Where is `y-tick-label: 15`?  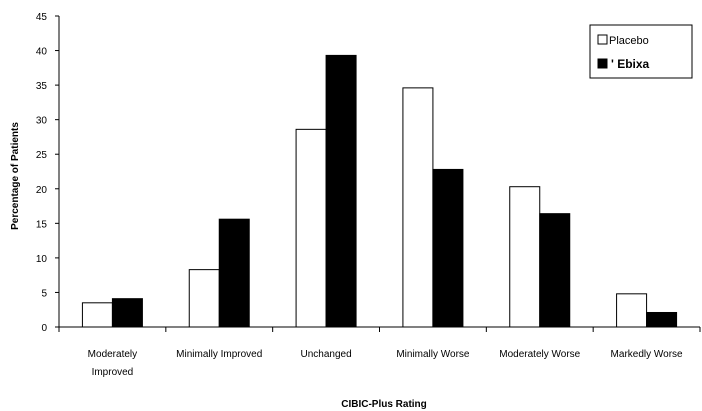 y-tick-label: 15 is located at coordinates (42, 224).